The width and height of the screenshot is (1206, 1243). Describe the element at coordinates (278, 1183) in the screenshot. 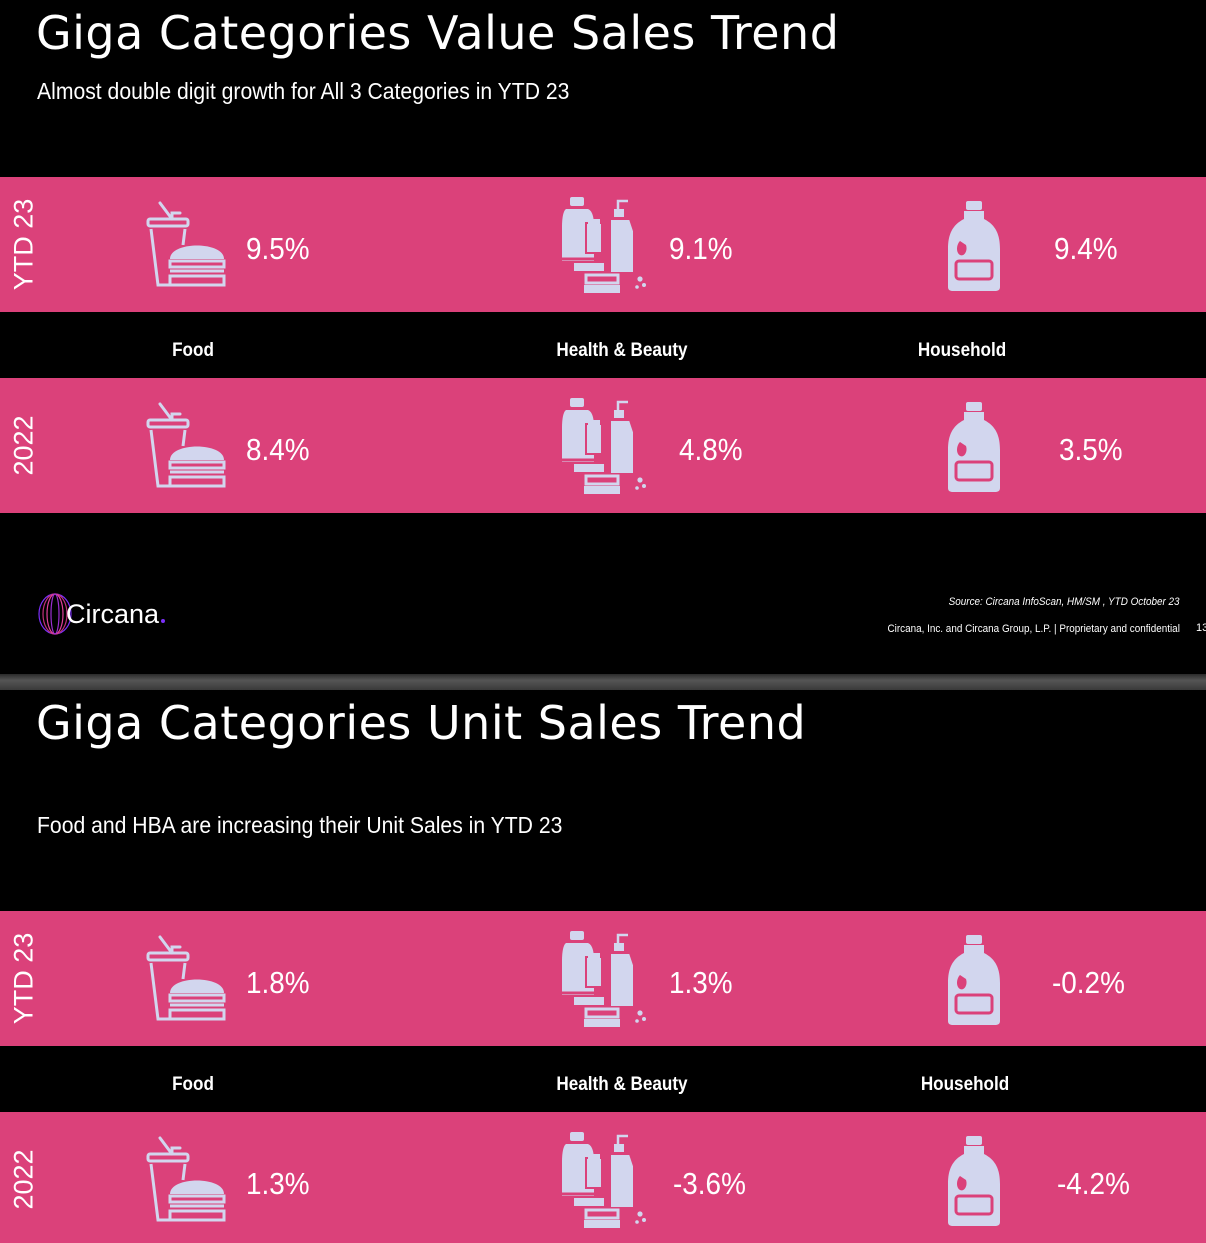

I see `value-food: 1.3%` at that location.